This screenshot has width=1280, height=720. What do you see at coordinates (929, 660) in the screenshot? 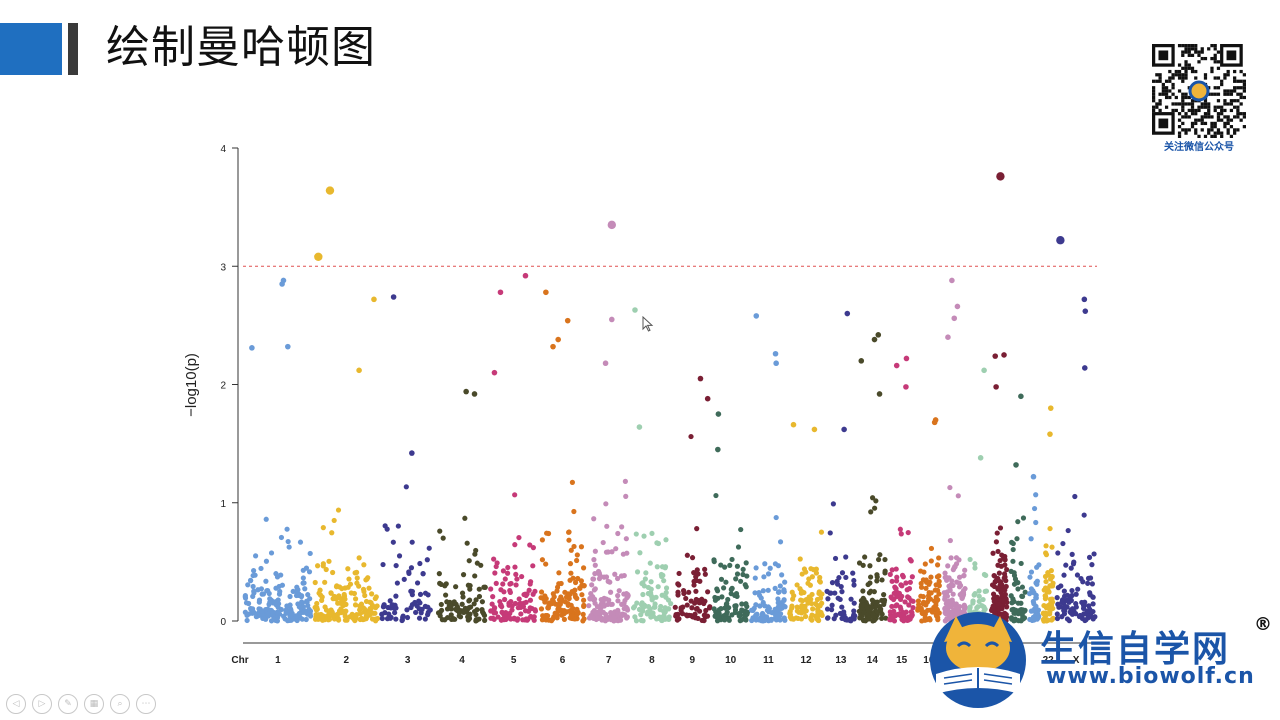
I see `x-tick-label-chr-16: 16` at bounding box center [929, 660].